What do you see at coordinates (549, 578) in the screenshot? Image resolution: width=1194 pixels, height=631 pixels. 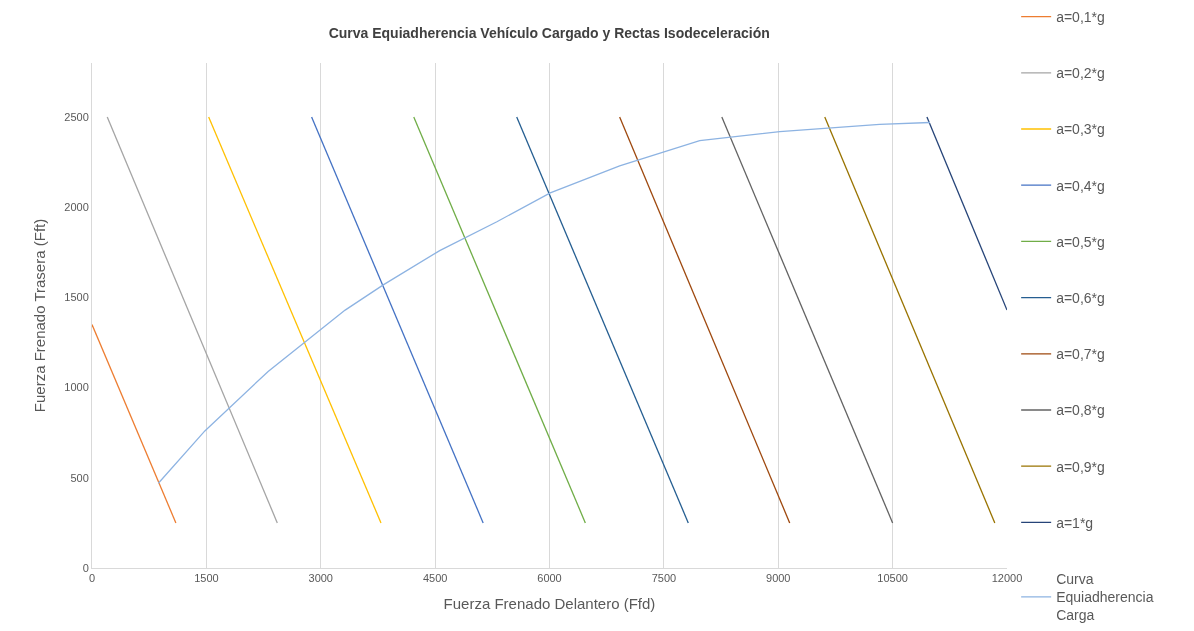 I see `x-tick-label: 6000` at bounding box center [549, 578].